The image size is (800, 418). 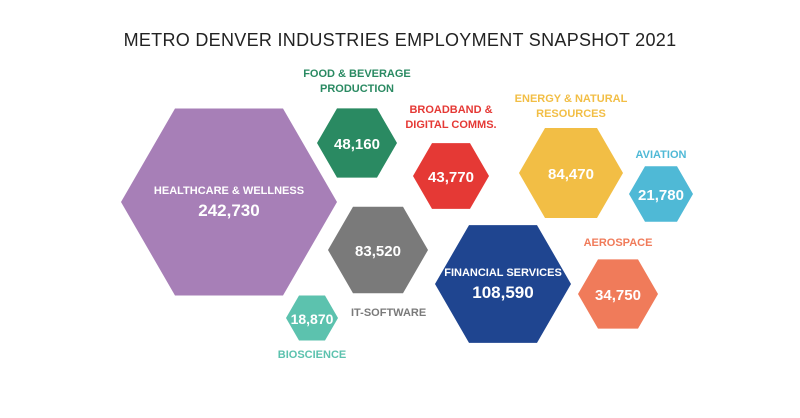 I want to click on label-food-value: 48,160, so click(x=357, y=144).